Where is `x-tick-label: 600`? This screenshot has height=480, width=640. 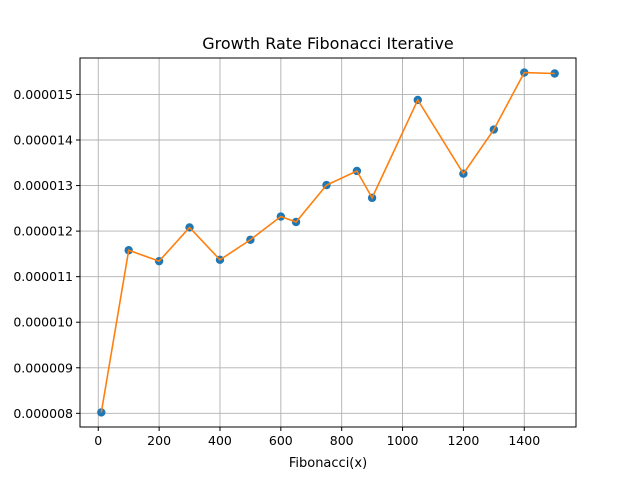 x-tick-label: 600 is located at coordinates (281, 440).